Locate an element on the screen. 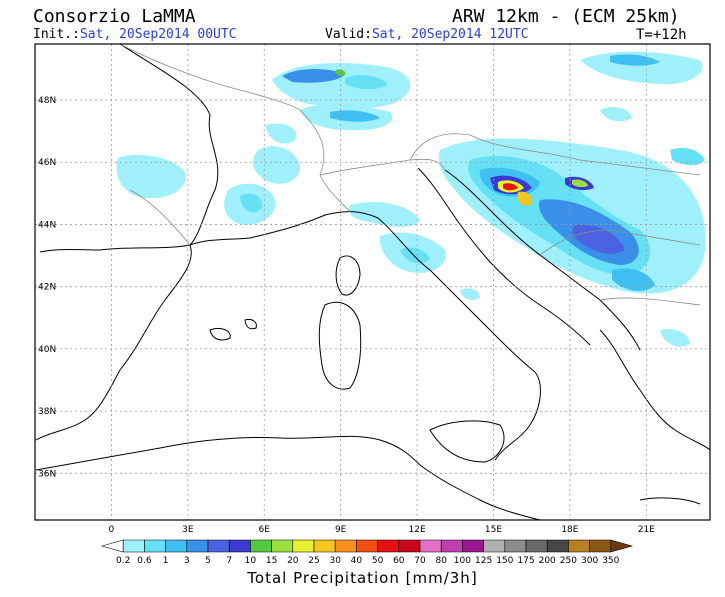 The height and width of the screenshot is (597, 725). legend-label: 7 is located at coordinates (229, 561).